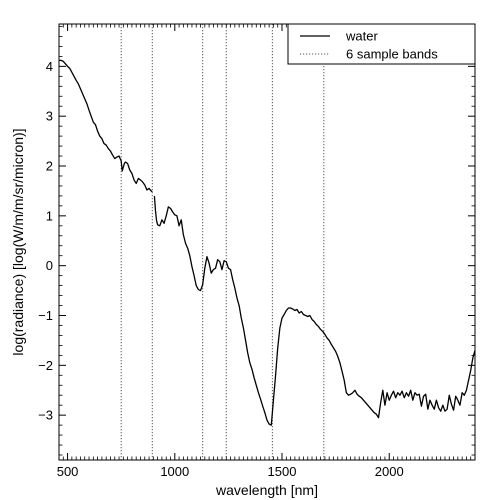 The image size is (500, 500). I want to click on y-tick-label: 1, so click(49, 215).